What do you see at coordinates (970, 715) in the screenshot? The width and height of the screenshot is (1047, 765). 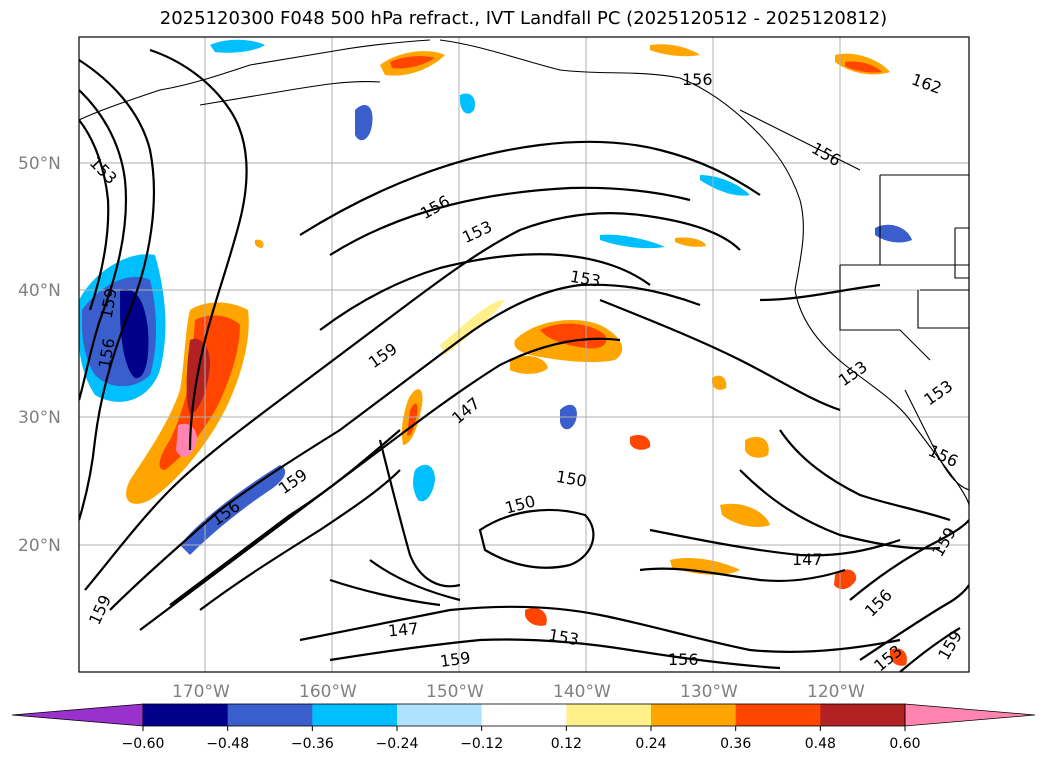 I see `colorbar-extend-high` at bounding box center [970, 715].